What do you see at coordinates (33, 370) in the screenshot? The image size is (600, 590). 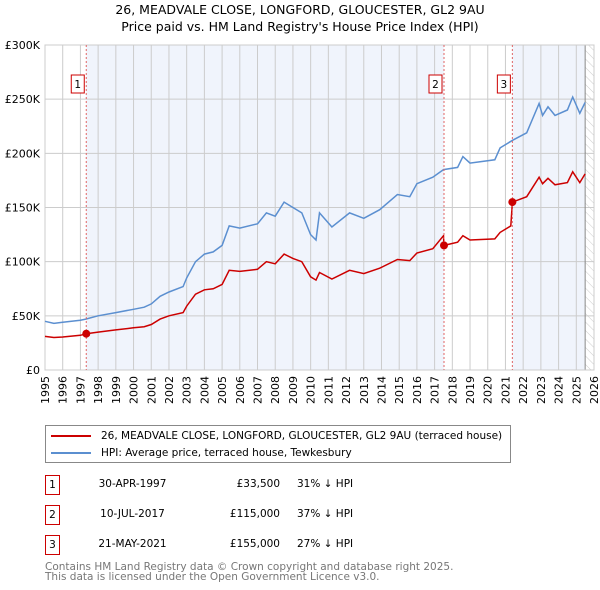 I see `y-tick-label: £0` at bounding box center [33, 370].